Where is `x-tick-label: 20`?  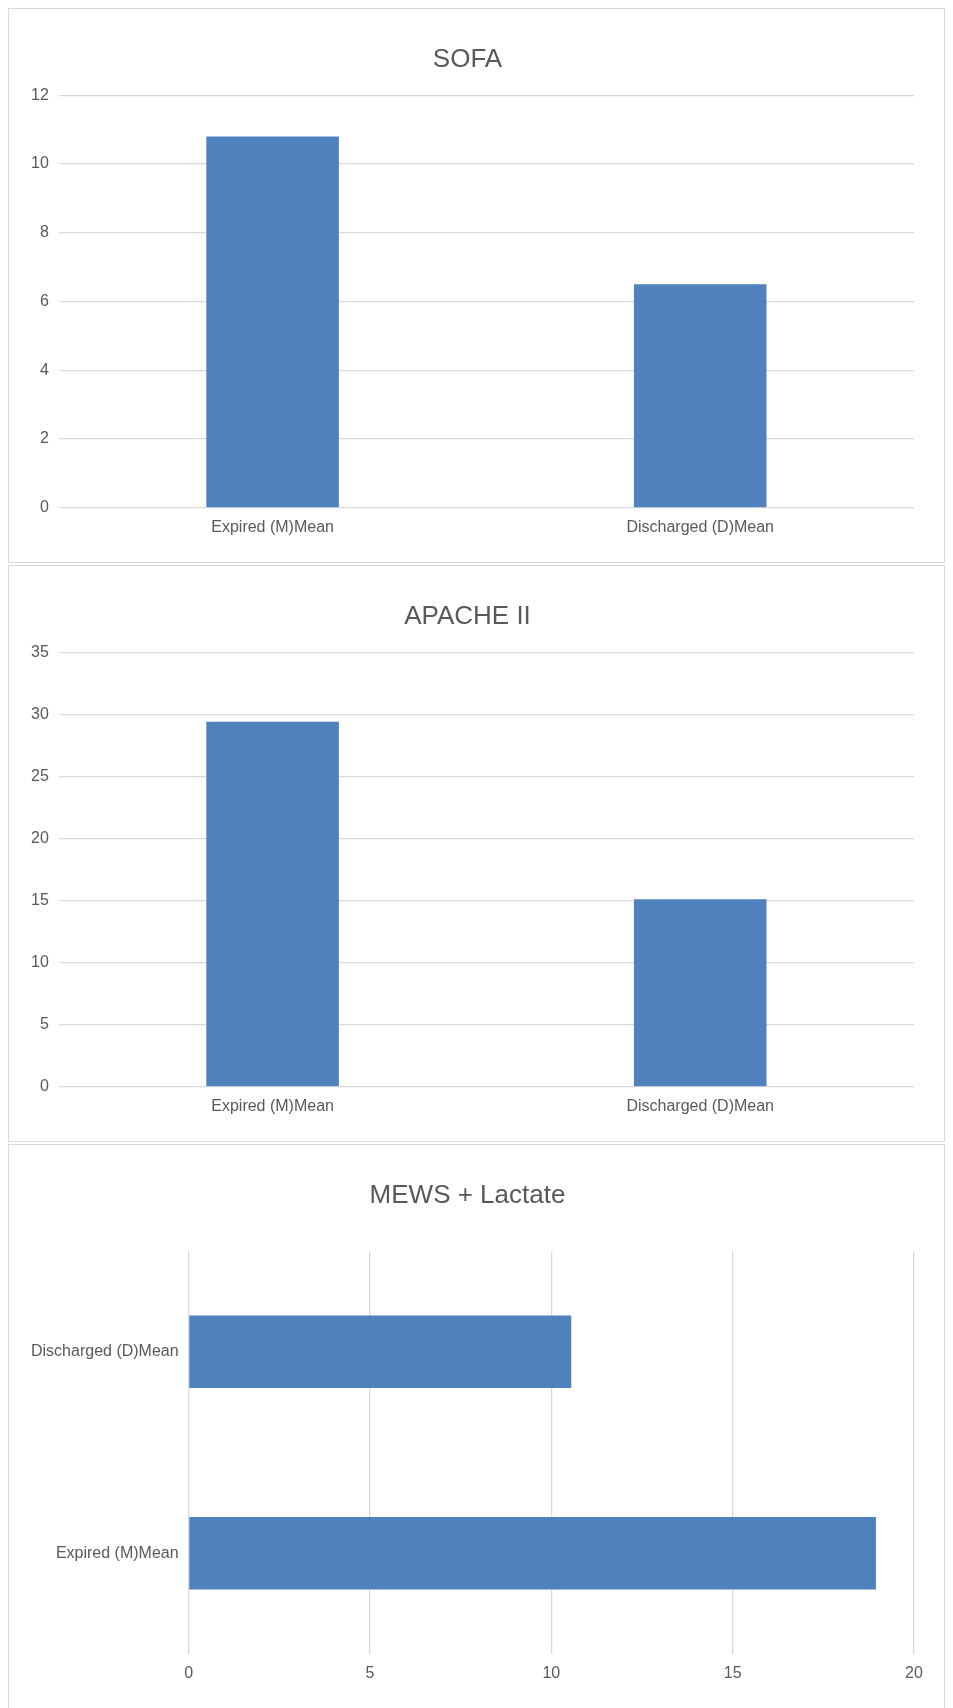
x-tick-label: 20 is located at coordinates (914, 1672).